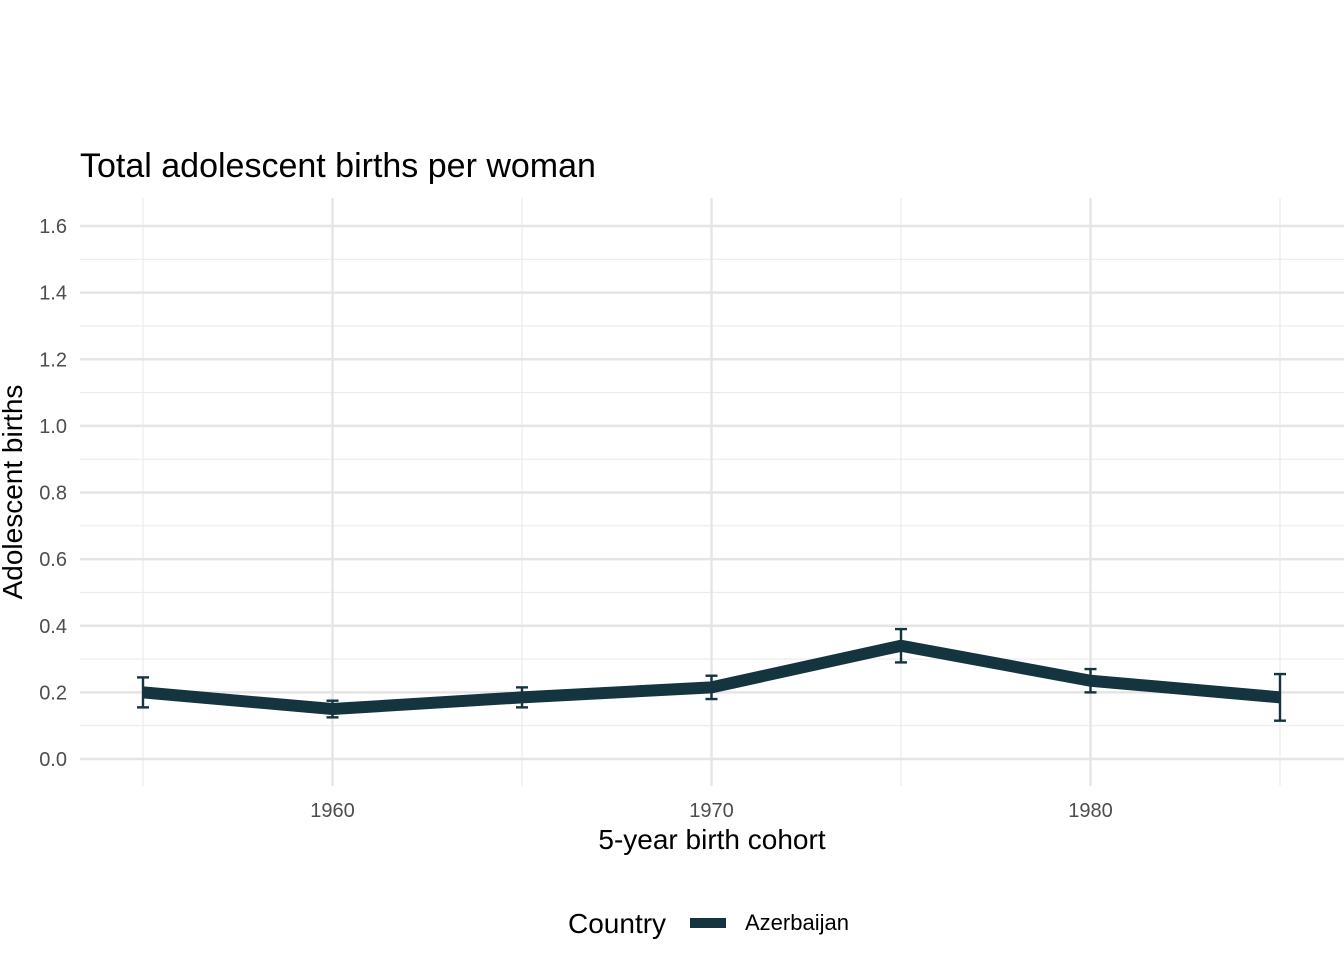 This screenshot has width=1344, height=960. What do you see at coordinates (53, 360) in the screenshot?
I see `y-tick-label: 1.2` at bounding box center [53, 360].